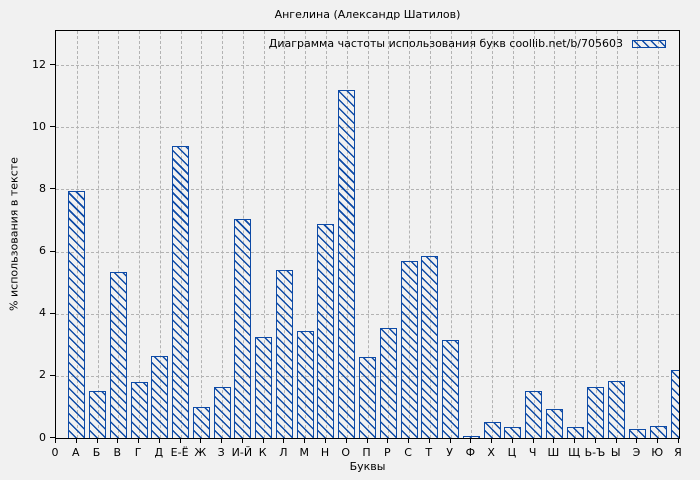 The image size is (700, 480). What do you see at coordinates (98, 234) in the screenshot?
I see `gridline-x-Б` at bounding box center [98, 234].